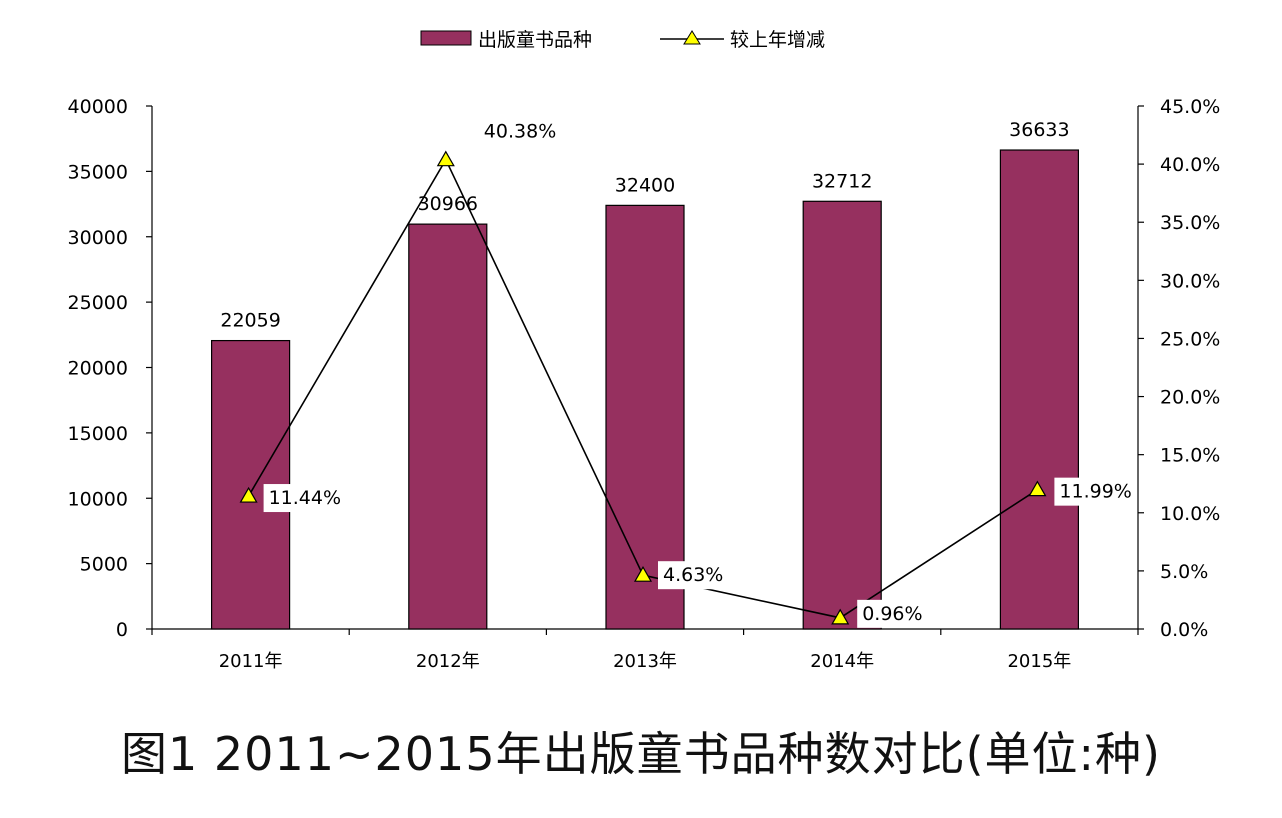 Image resolution: width=1282 pixels, height=818 pixels. I want to click on x-tick-label: 2013年, so click(645, 661).